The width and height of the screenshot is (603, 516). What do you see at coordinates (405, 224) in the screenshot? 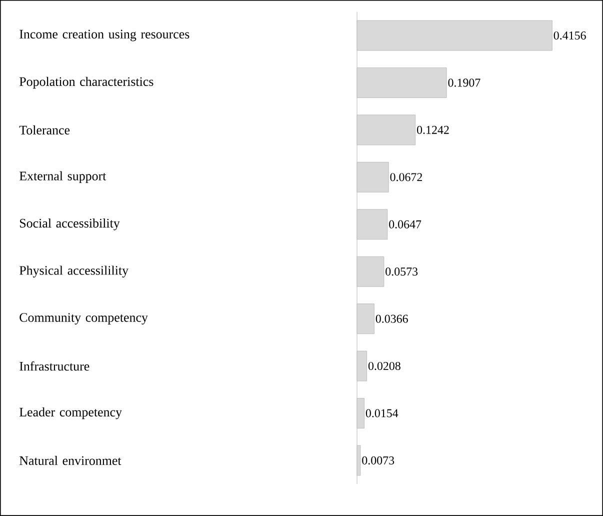
I see `data-label: 0.0647` at bounding box center [405, 224].